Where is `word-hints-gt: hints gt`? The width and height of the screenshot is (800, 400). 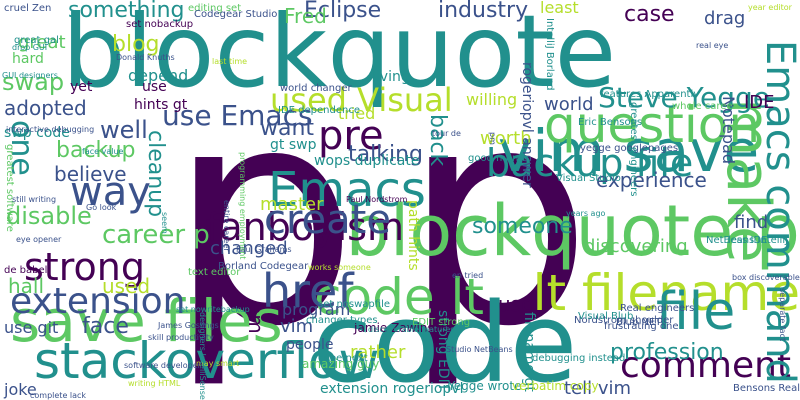
word-hints-gt: hints gt is located at coordinates (161, 105).